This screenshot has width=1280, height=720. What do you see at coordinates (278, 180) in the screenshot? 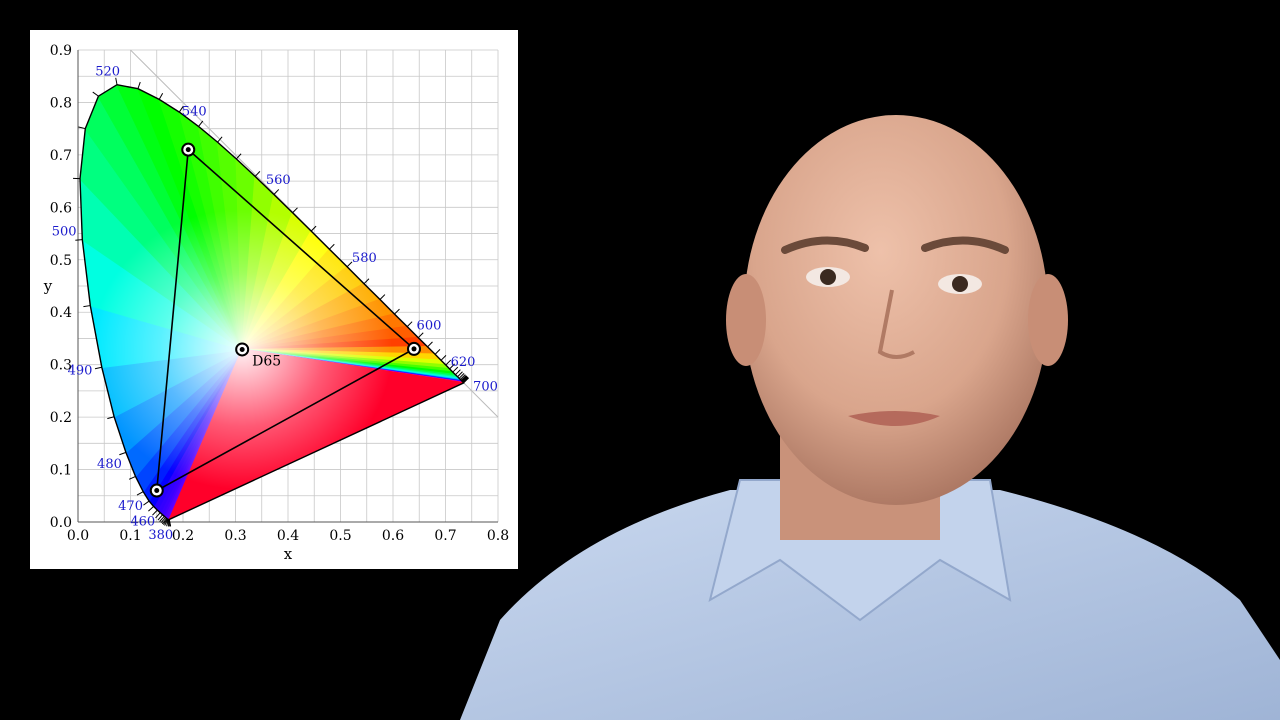
I see `wavelength-label: 560` at bounding box center [278, 180].